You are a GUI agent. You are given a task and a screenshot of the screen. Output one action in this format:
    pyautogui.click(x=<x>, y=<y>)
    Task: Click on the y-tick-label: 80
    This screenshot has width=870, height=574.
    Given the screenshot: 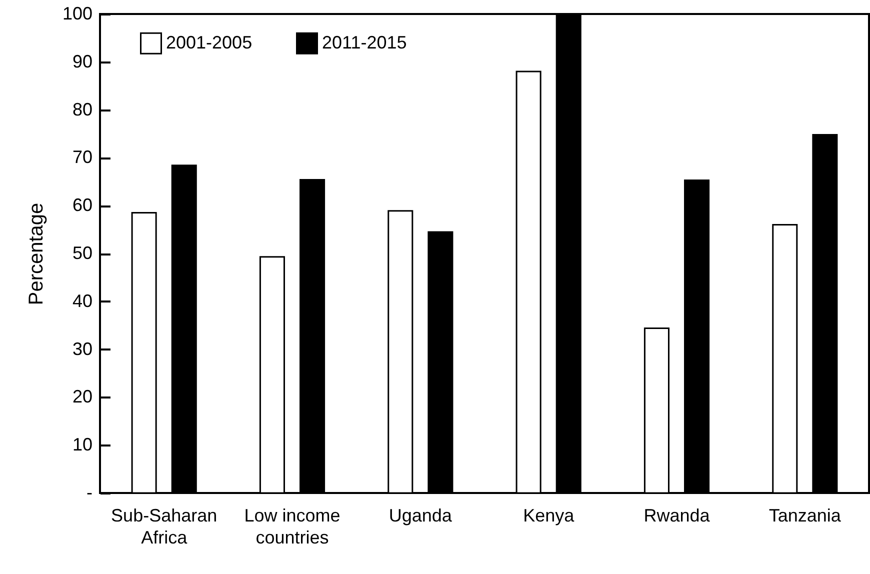 What is the action you would take?
    pyautogui.click(x=82, y=109)
    